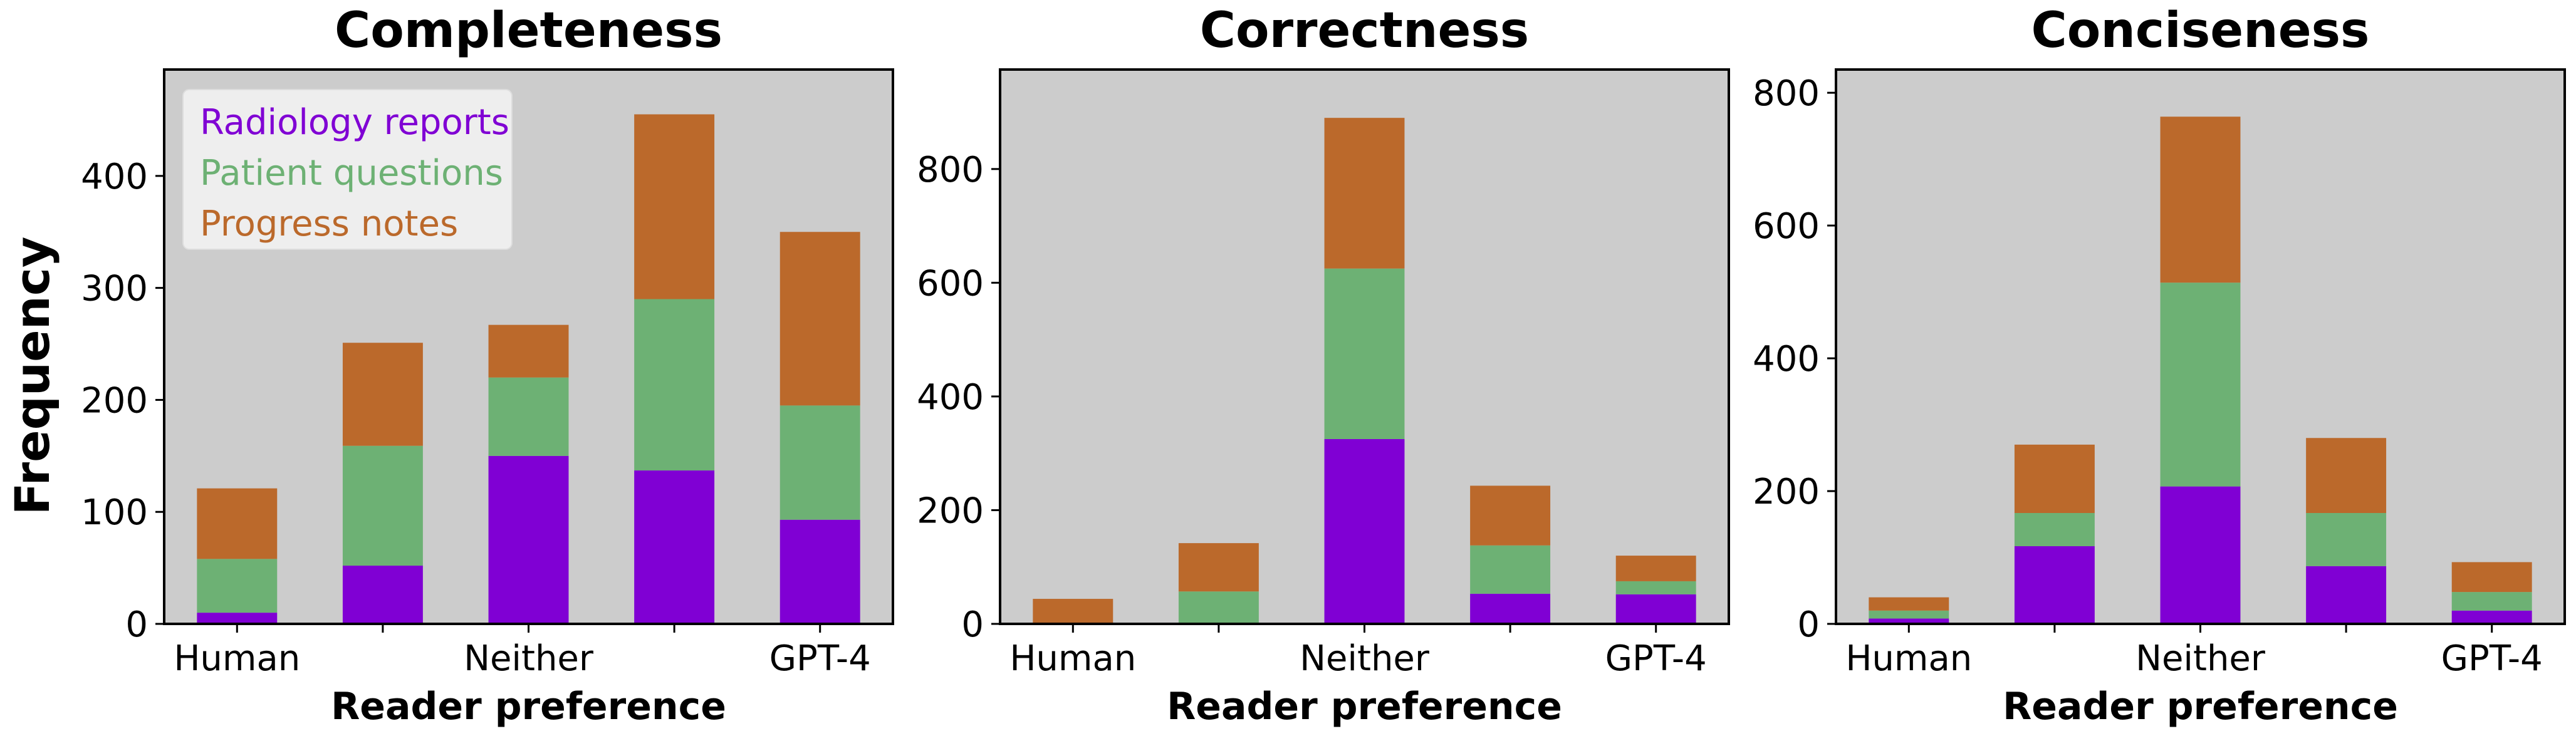  What do you see at coordinates (329, 224) in the screenshot?
I see `legend-entry: Progress notes` at bounding box center [329, 224].